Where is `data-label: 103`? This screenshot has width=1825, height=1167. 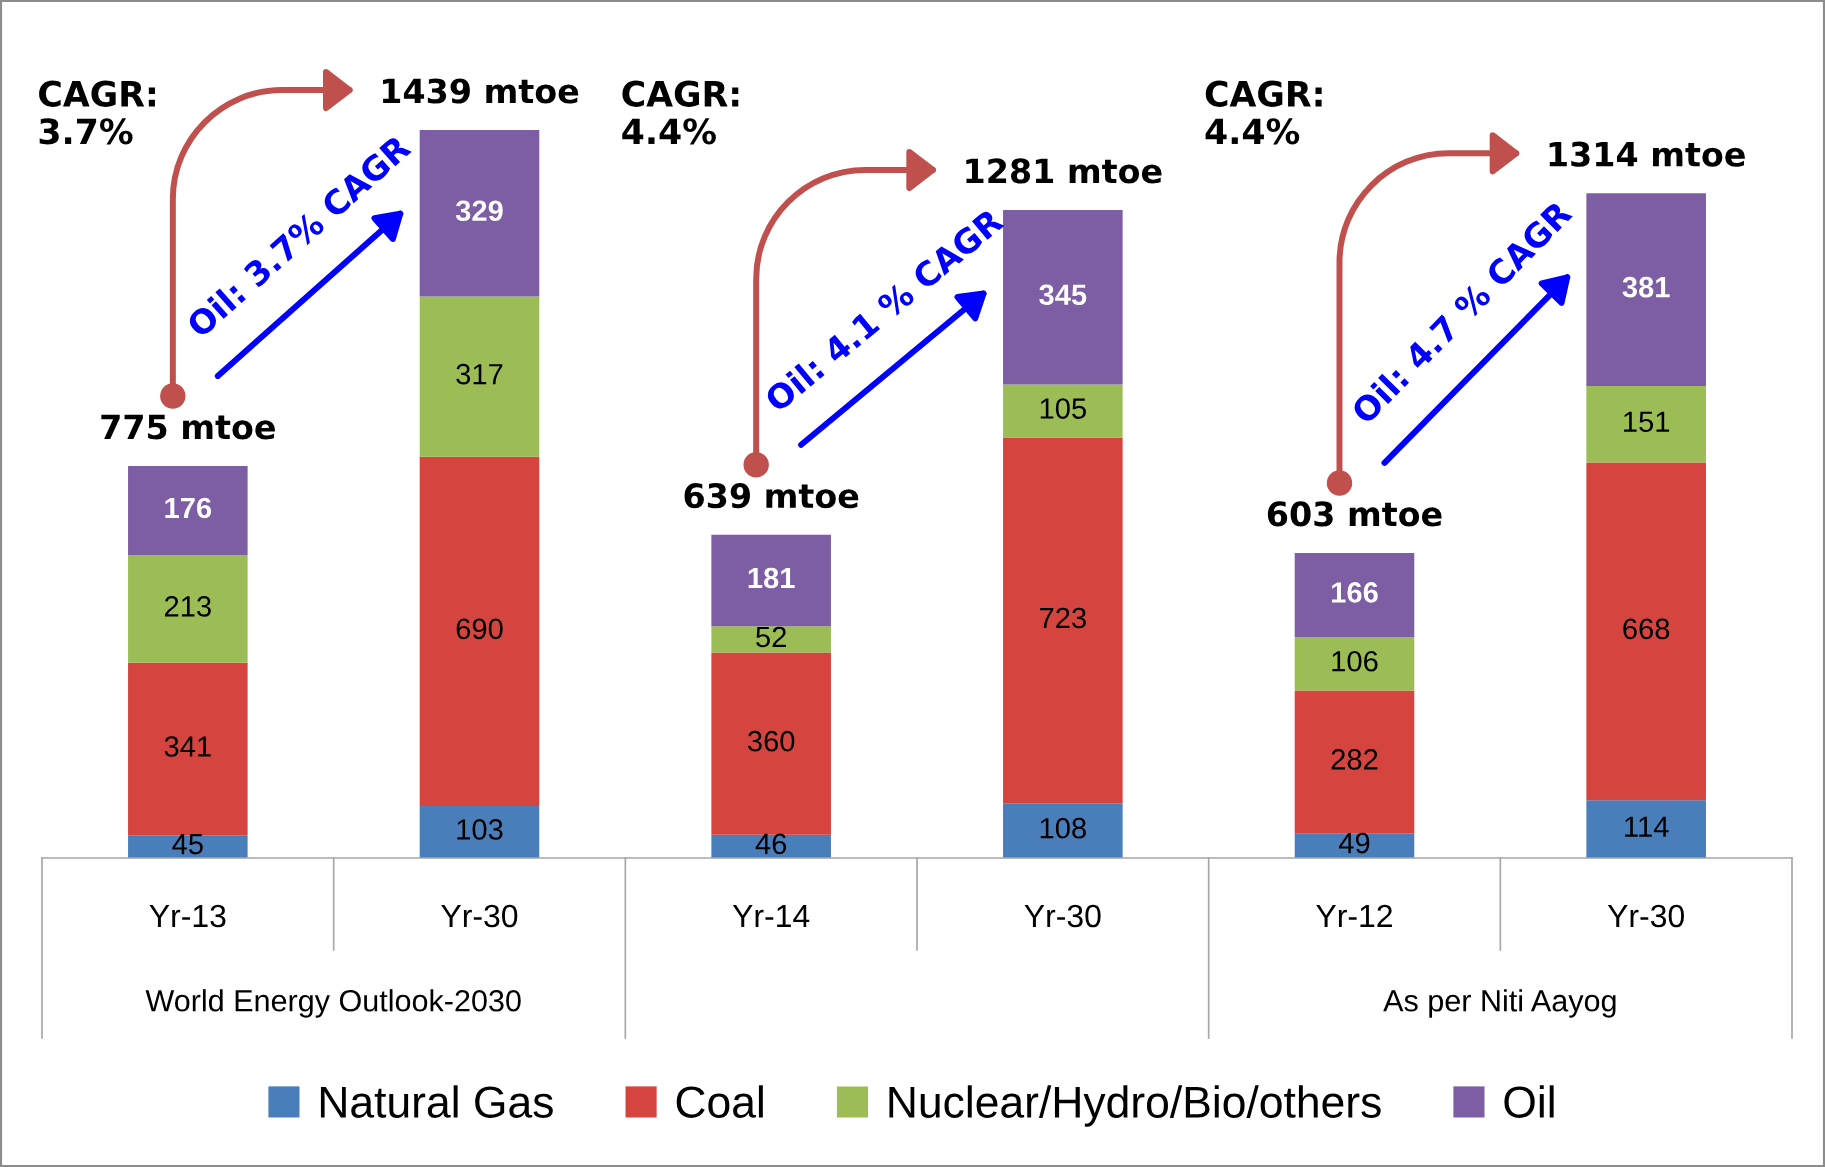
data-label: 103 is located at coordinates (480, 829).